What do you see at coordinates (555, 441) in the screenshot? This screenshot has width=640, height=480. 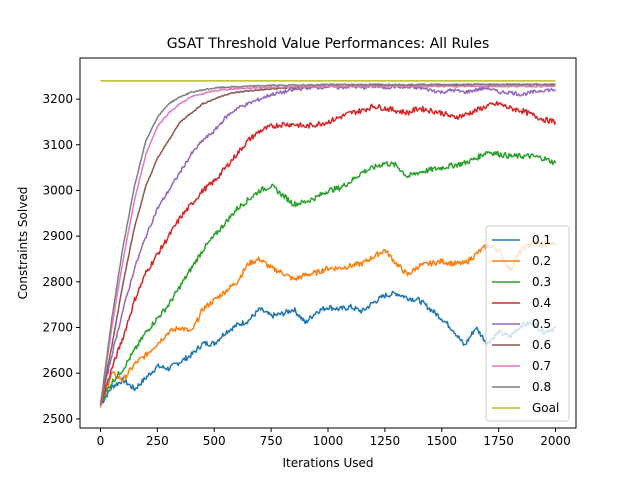 I see `x-tick-label: 2000` at bounding box center [555, 441].